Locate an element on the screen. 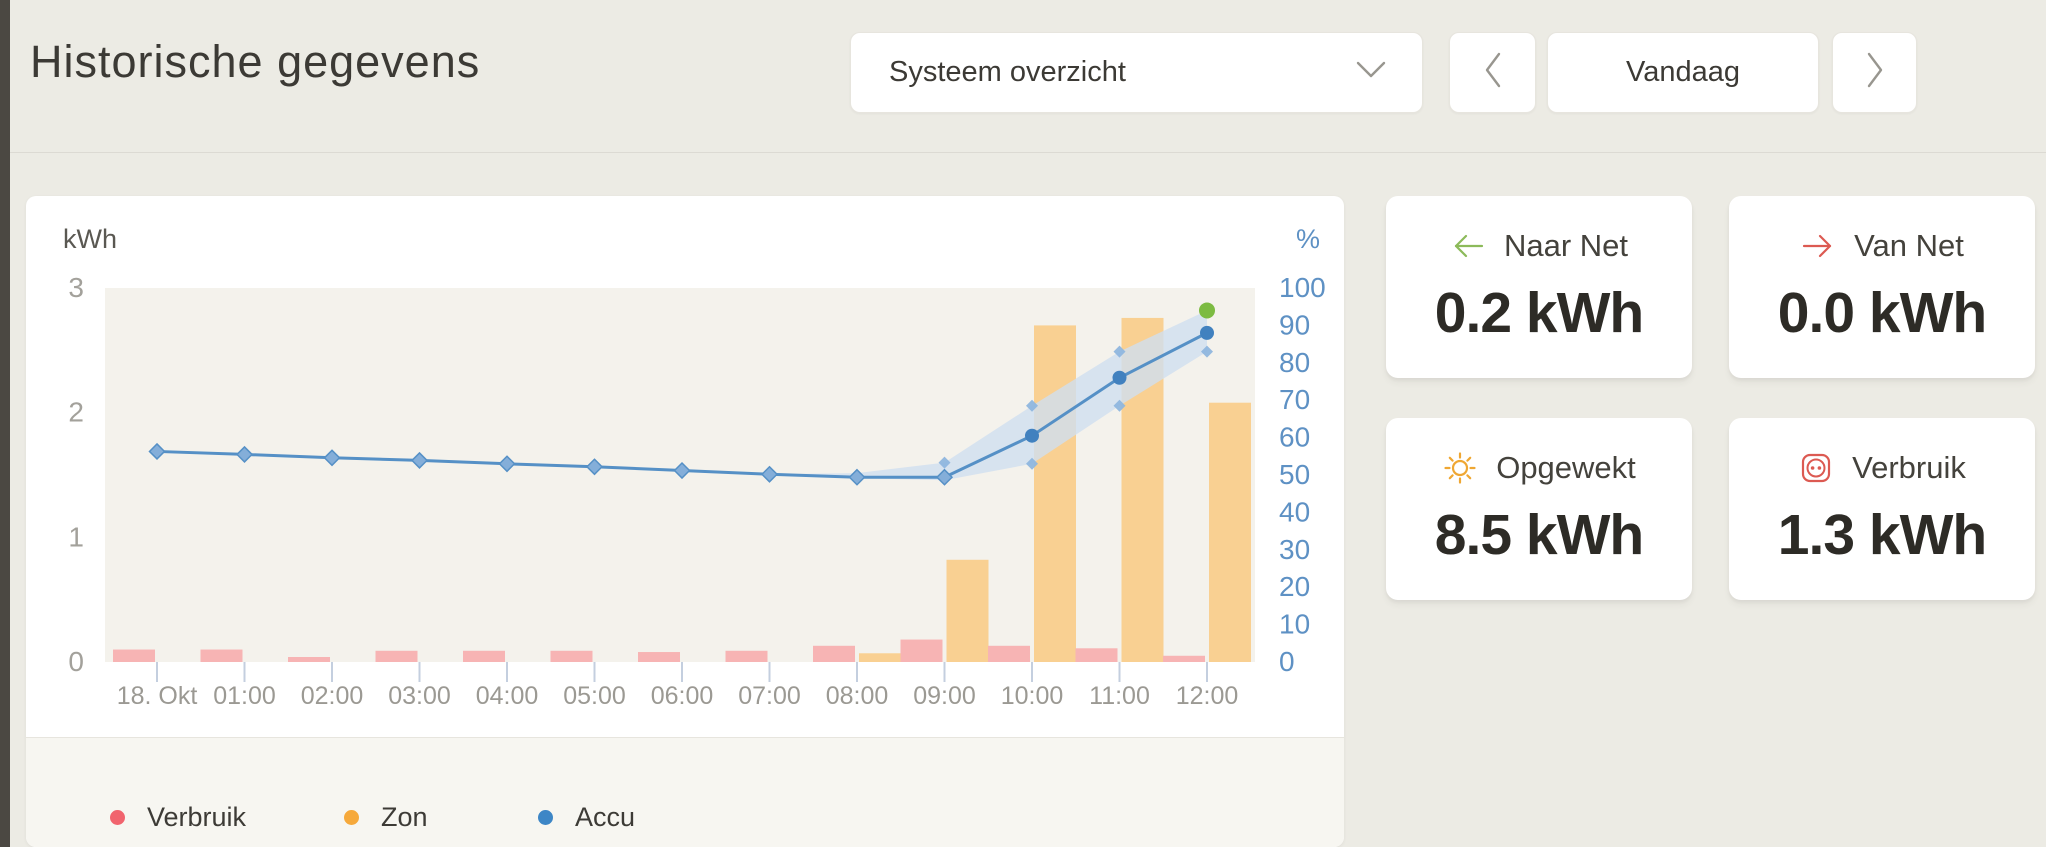 The height and width of the screenshot is (847, 2046). stat-value: 1.3 kWh is located at coordinates (1882, 535).